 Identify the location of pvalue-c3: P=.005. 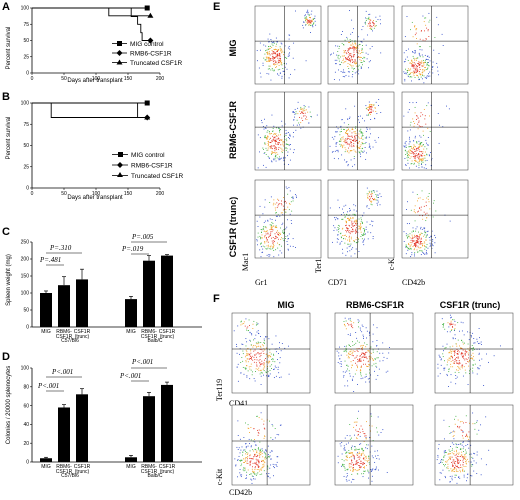
(142, 237).